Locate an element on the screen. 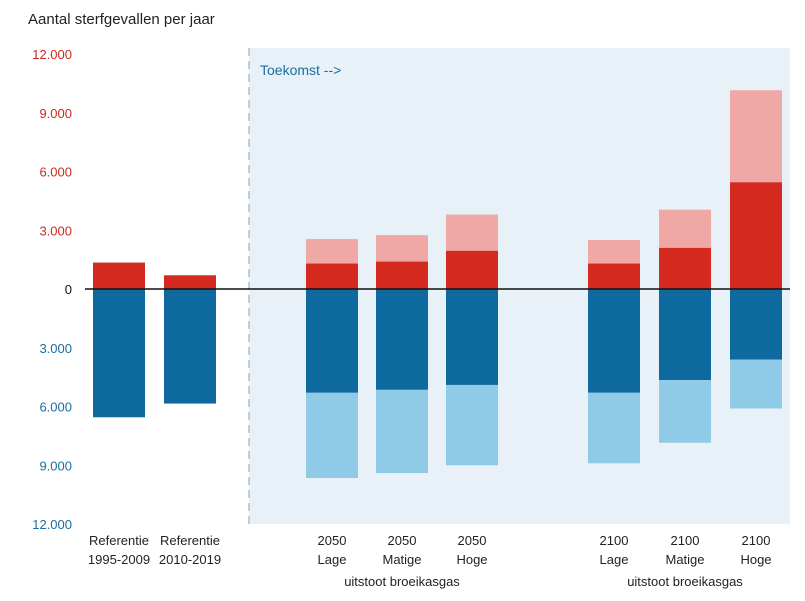 The width and height of the screenshot is (805, 601). x-tick-label-2050-matige: Matige is located at coordinates (401, 559).